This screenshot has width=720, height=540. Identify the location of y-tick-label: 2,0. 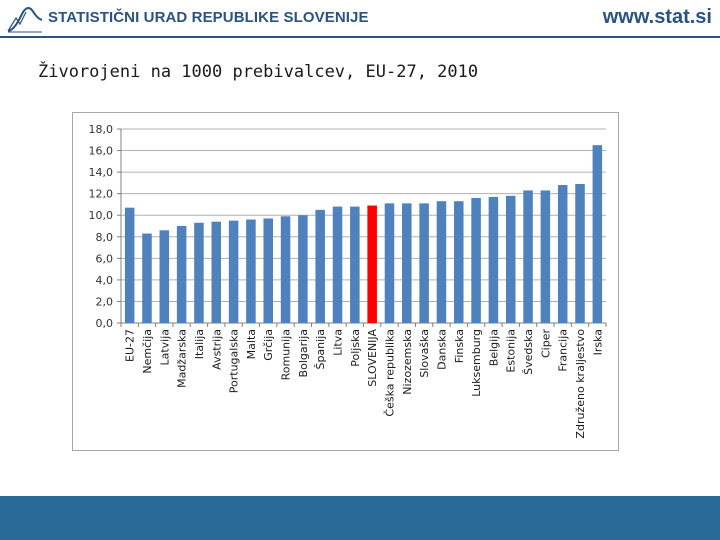
(105, 301).